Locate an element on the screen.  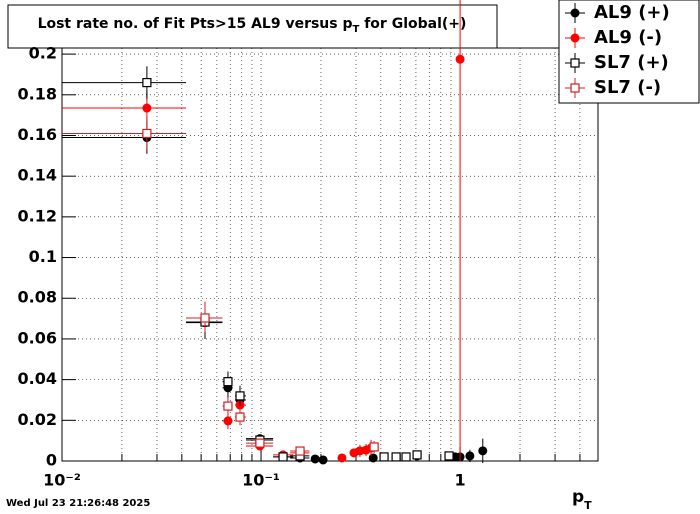
y-tick-label: 0.16 is located at coordinates (37, 134).